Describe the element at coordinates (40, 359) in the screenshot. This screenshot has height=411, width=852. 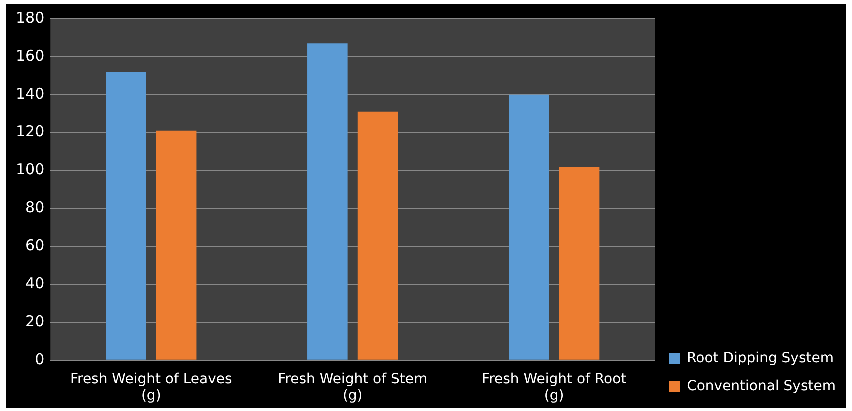
I see `y-tick-label: 0` at that location.